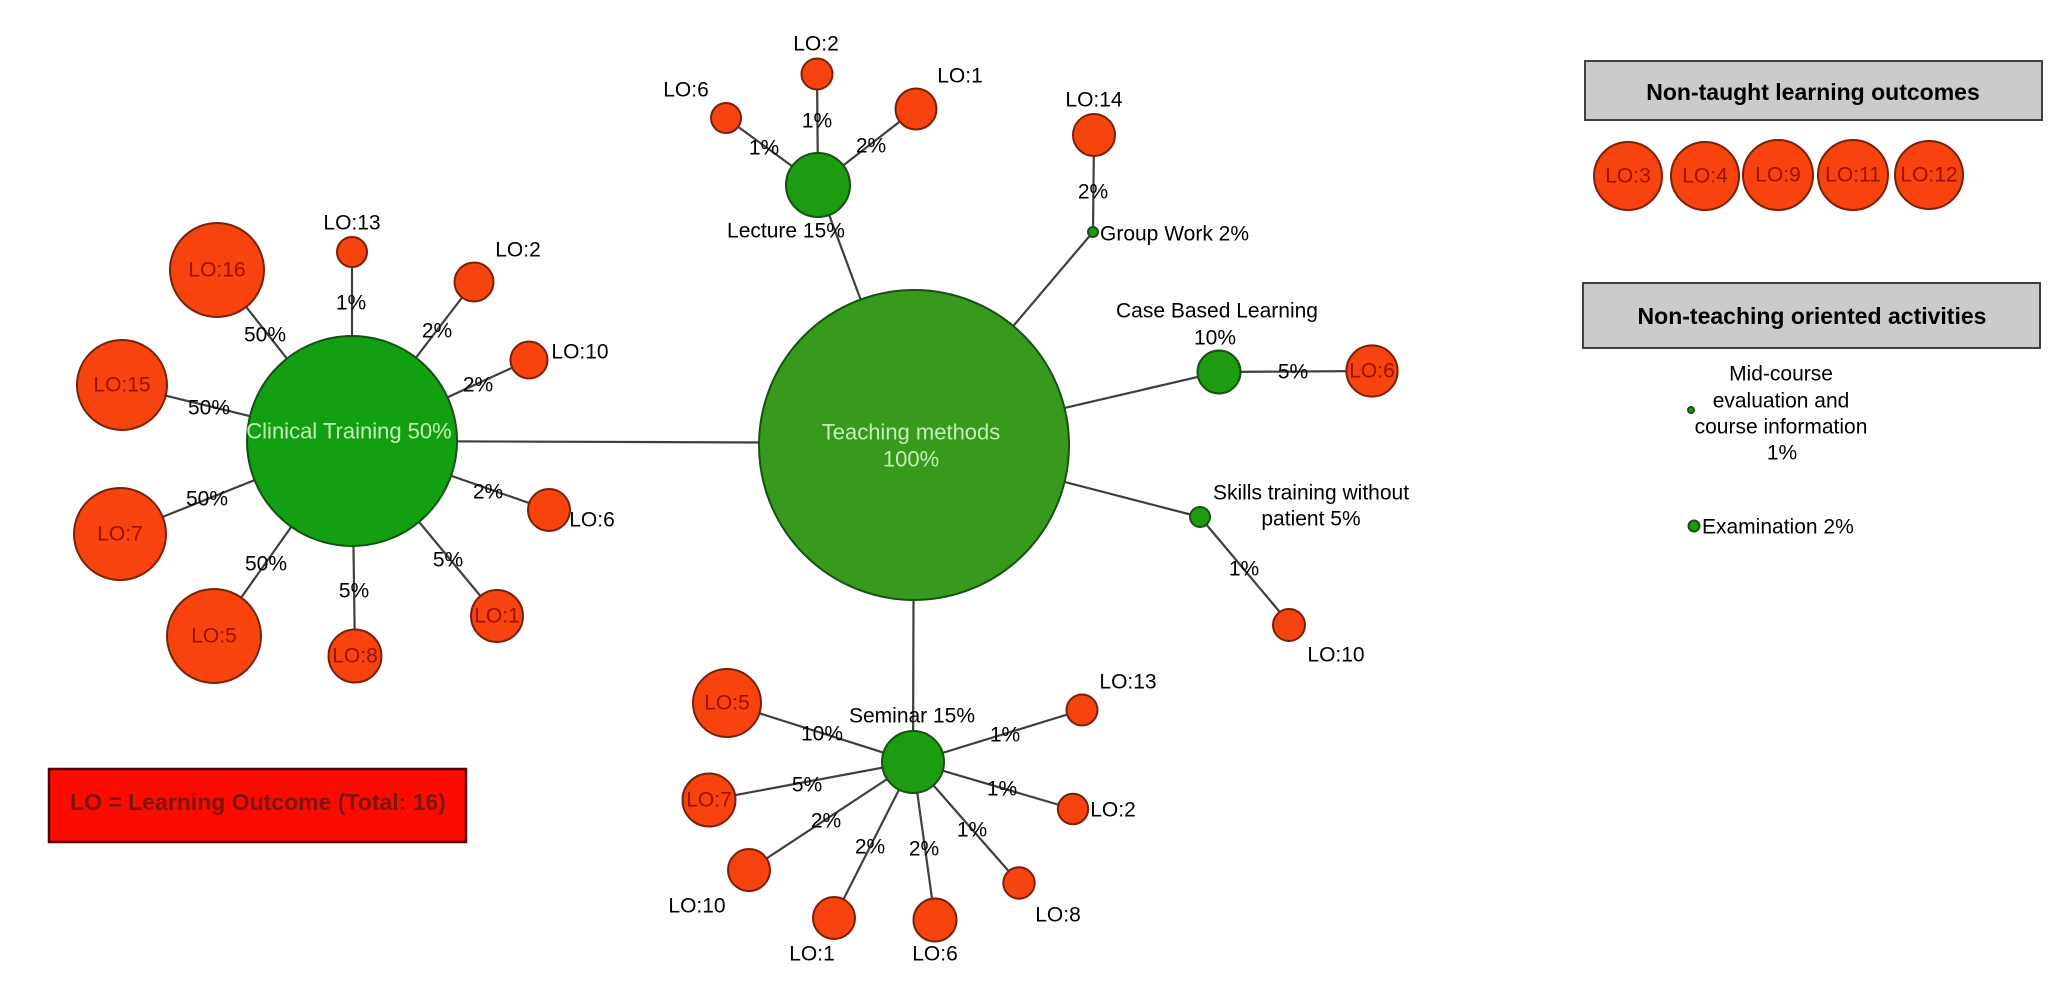 This screenshot has width=2059, height=1006. What do you see at coordinates (911, 459) in the screenshot?
I see `svg-text: 100%` at bounding box center [911, 459].